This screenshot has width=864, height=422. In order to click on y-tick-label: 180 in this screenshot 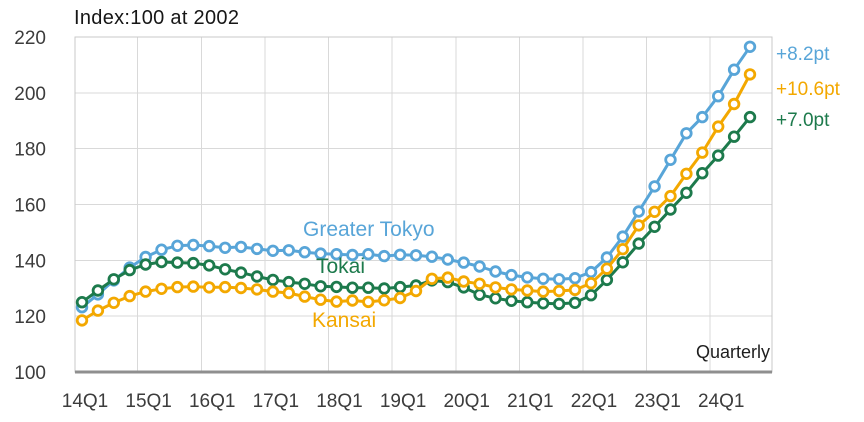, I will do `click(30, 150)`.